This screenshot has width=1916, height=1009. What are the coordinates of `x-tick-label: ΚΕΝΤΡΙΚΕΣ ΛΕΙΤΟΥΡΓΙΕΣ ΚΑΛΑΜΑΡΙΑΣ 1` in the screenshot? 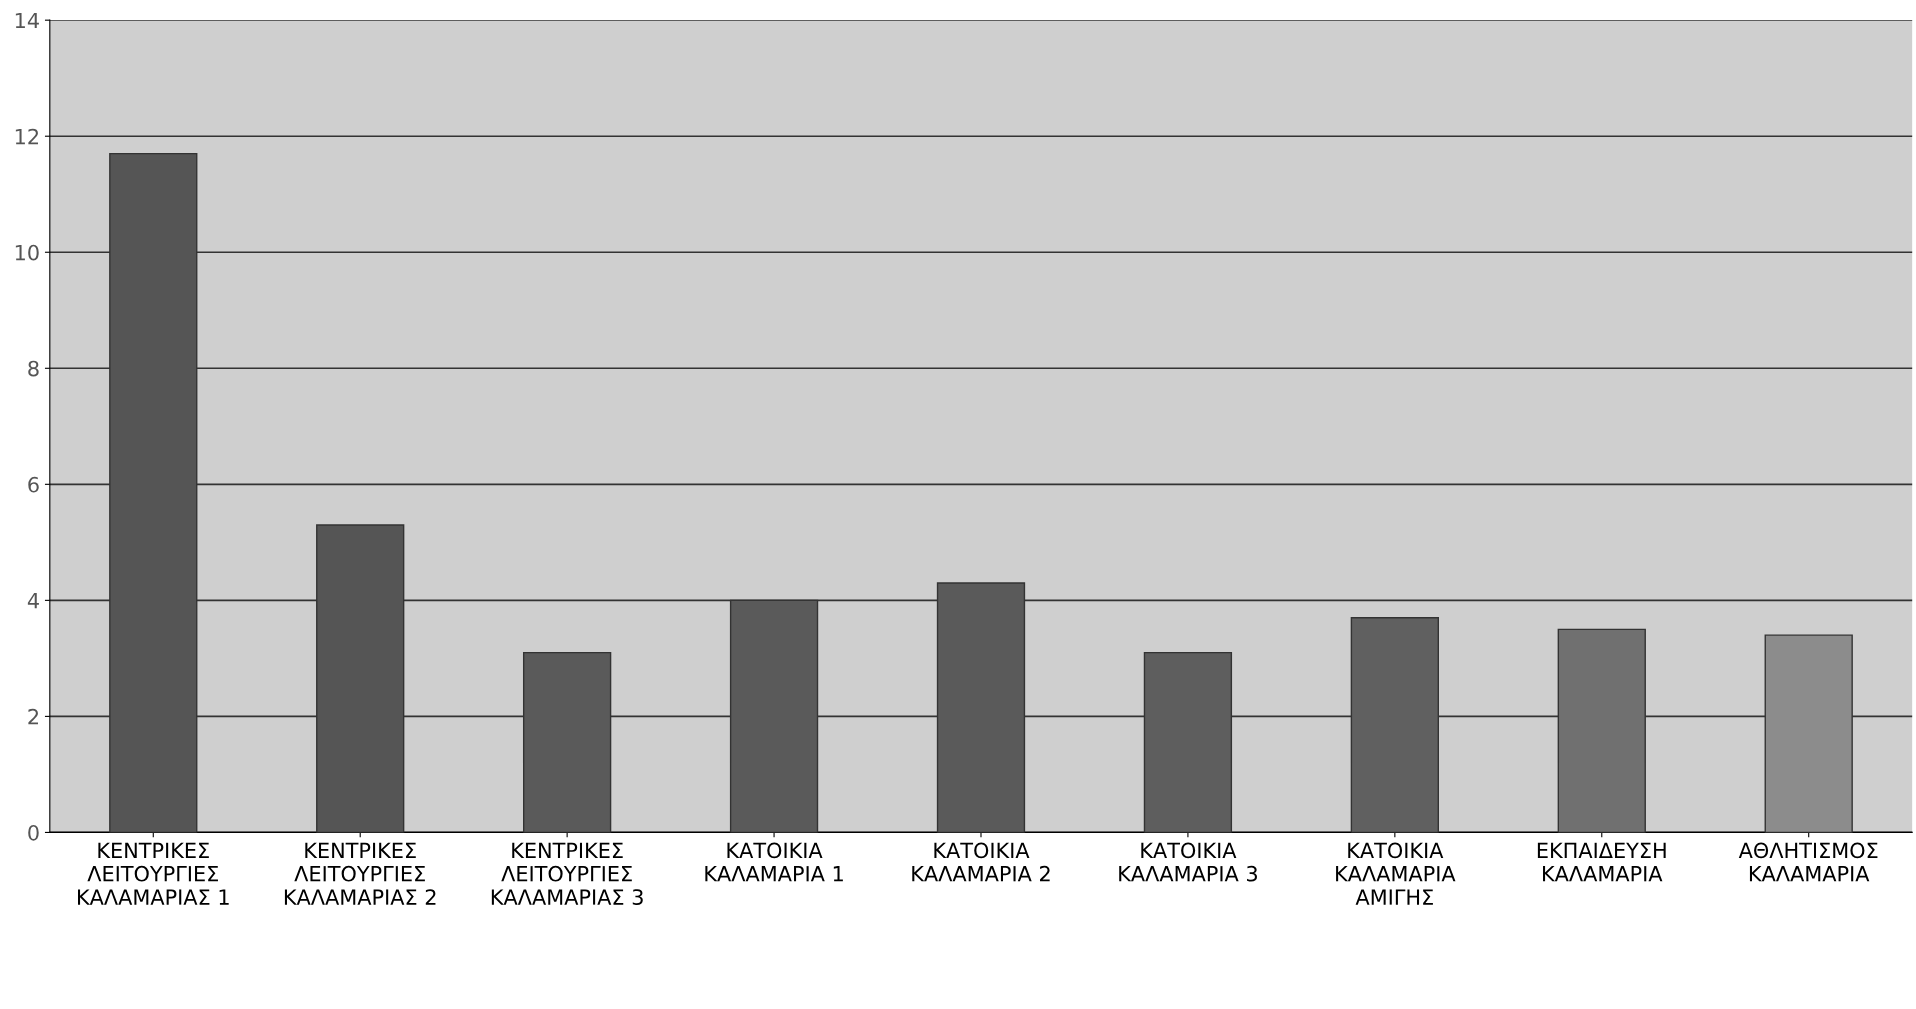 It's located at (153, 873).